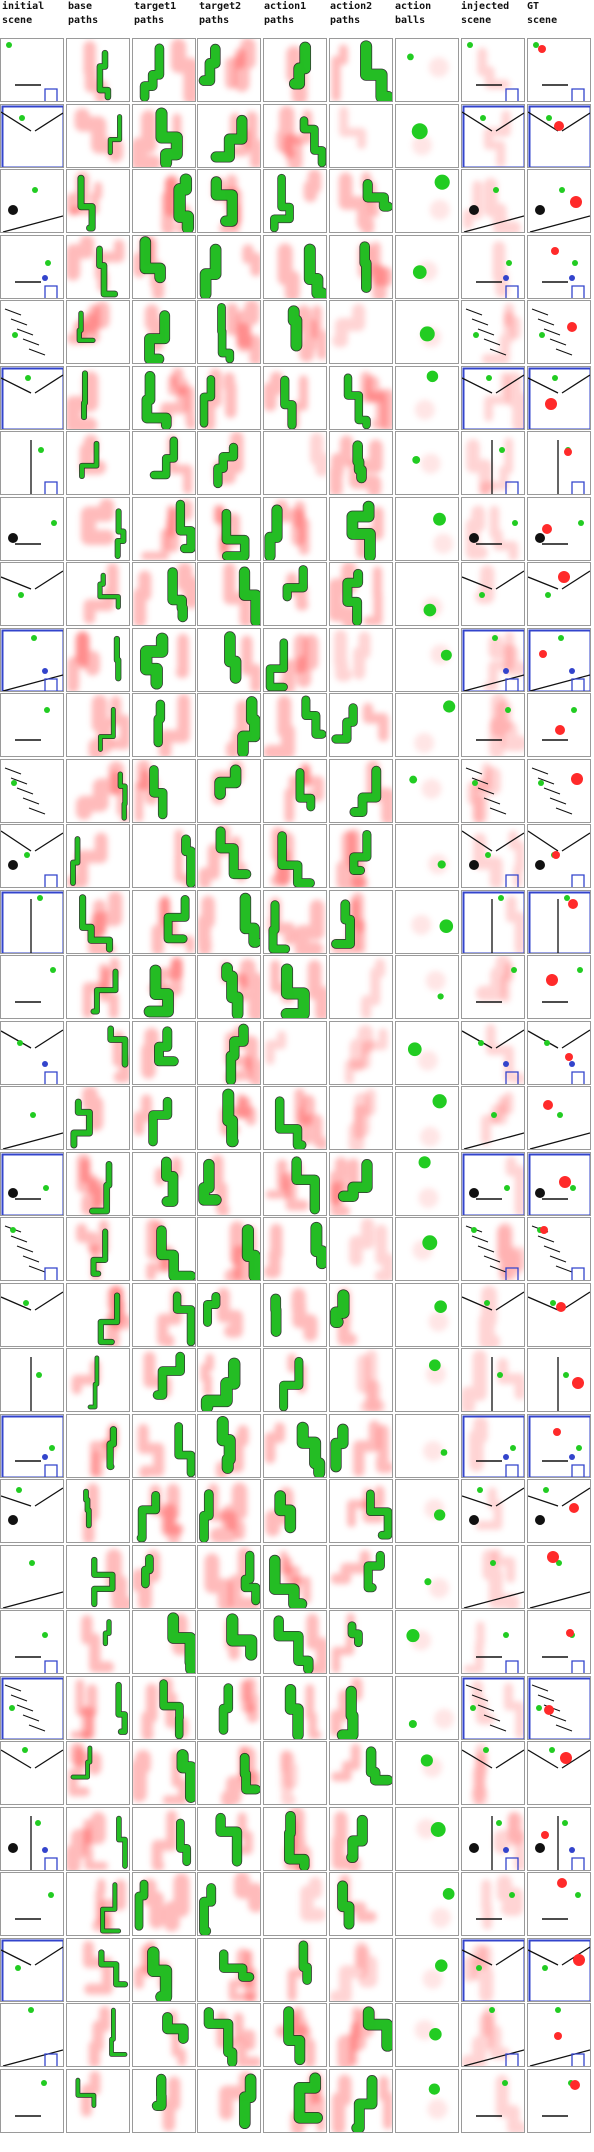 The image size is (594, 2152). Describe the element at coordinates (83, 13) in the screenshot. I see `header-base-paths: base paths` at that location.